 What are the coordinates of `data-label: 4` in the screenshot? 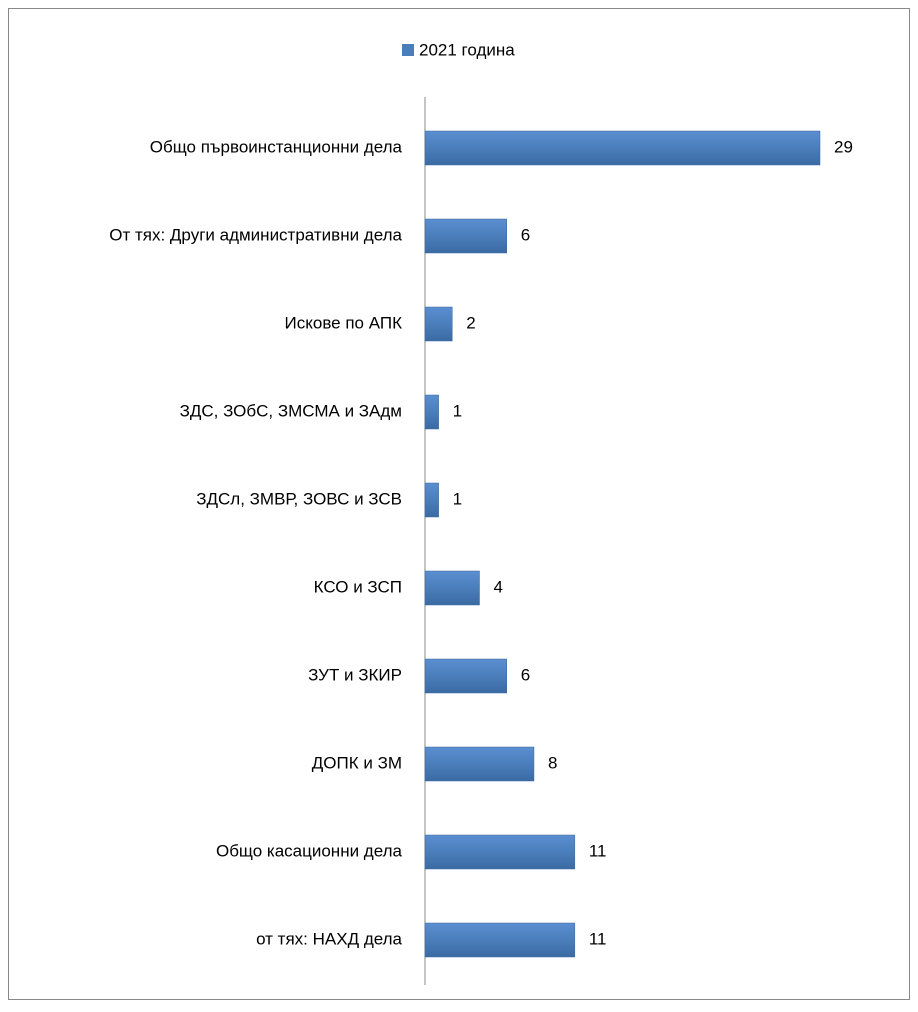 It's located at (497, 586).